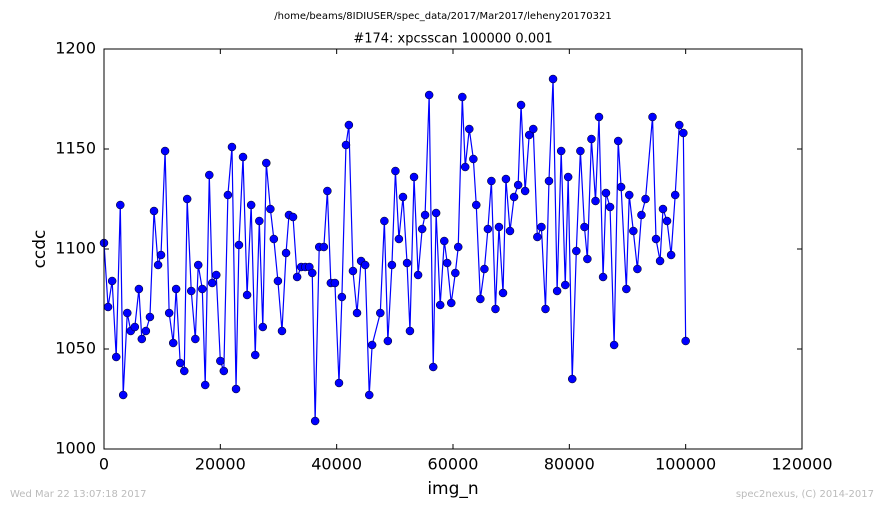 Image resolution: width=884 pixels, height=509 pixels. What do you see at coordinates (78, 494) in the screenshot?
I see `footer-left: Wed Mar 22 13:07:18 2017` at bounding box center [78, 494].